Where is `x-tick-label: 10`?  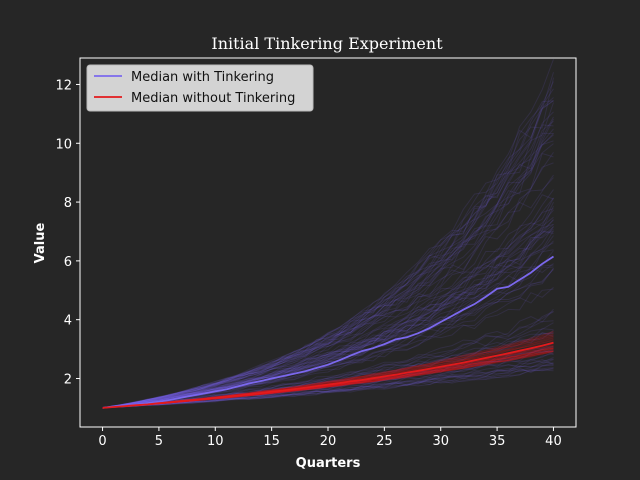
x-tick-label: 10 is located at coordinates (215, 441).